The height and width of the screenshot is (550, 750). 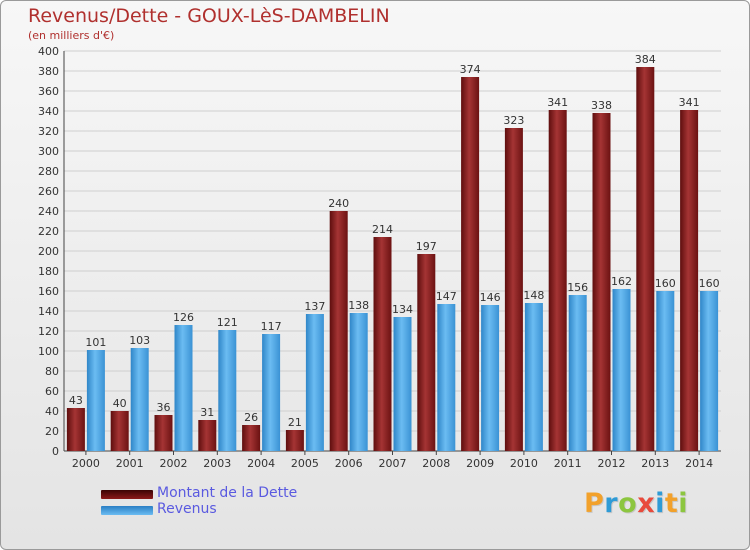 I want to click on y-tick-label: 140, so click(x=48, y=311).